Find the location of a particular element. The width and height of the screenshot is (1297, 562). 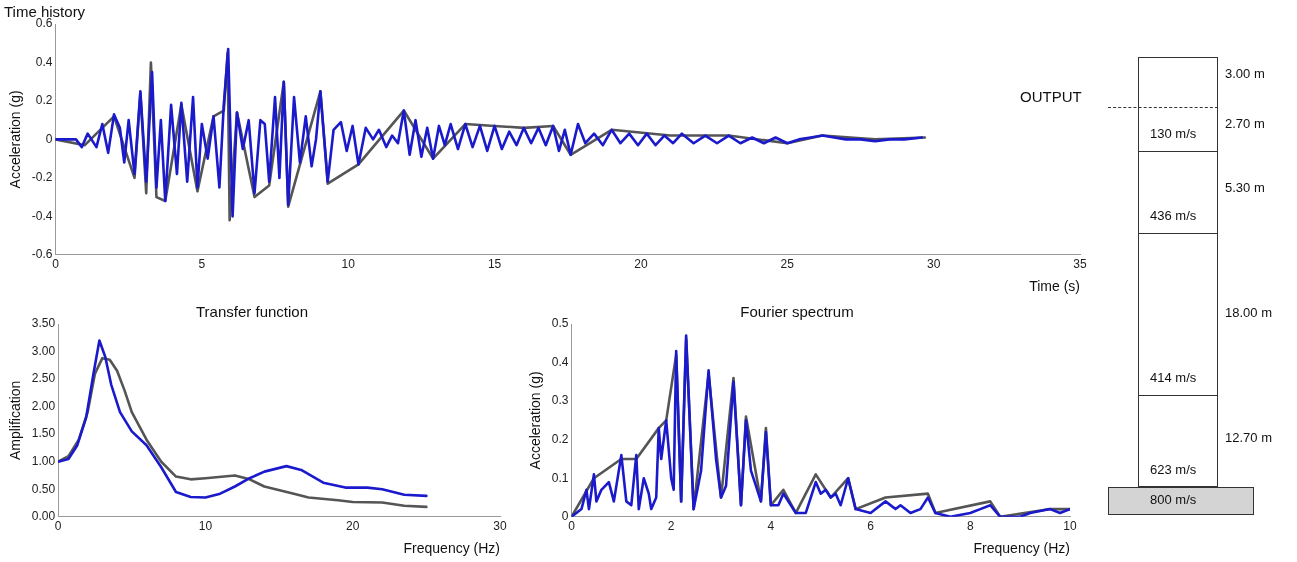

y-tick-label: 0.50 is located at coordinates (43, 488).